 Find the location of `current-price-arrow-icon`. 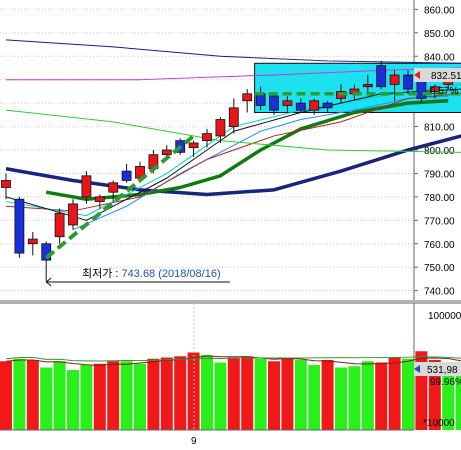

current-price-arrow-icon is located at coordinates (417, 75).